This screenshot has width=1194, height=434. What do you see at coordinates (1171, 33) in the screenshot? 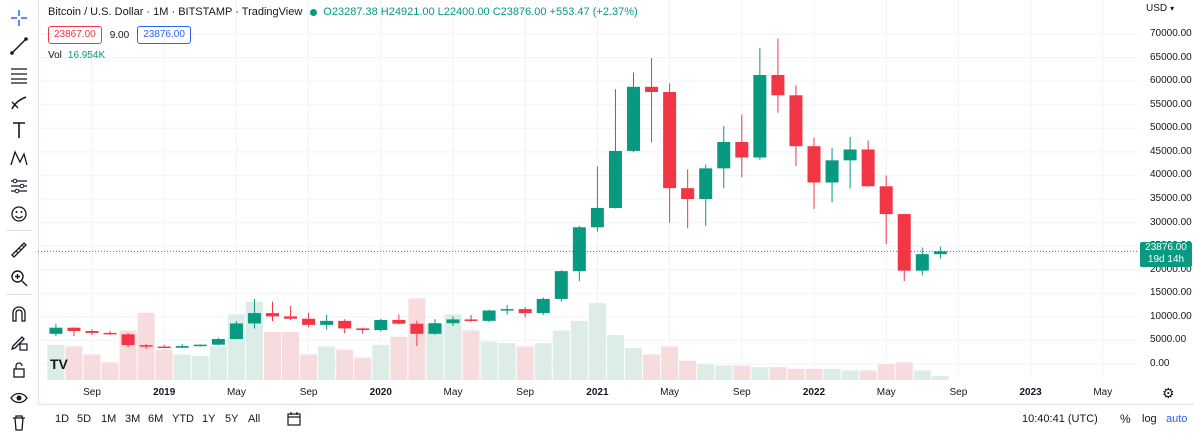
I see `price-tick-label: 70000.00` at bounding box center [1171, 33].